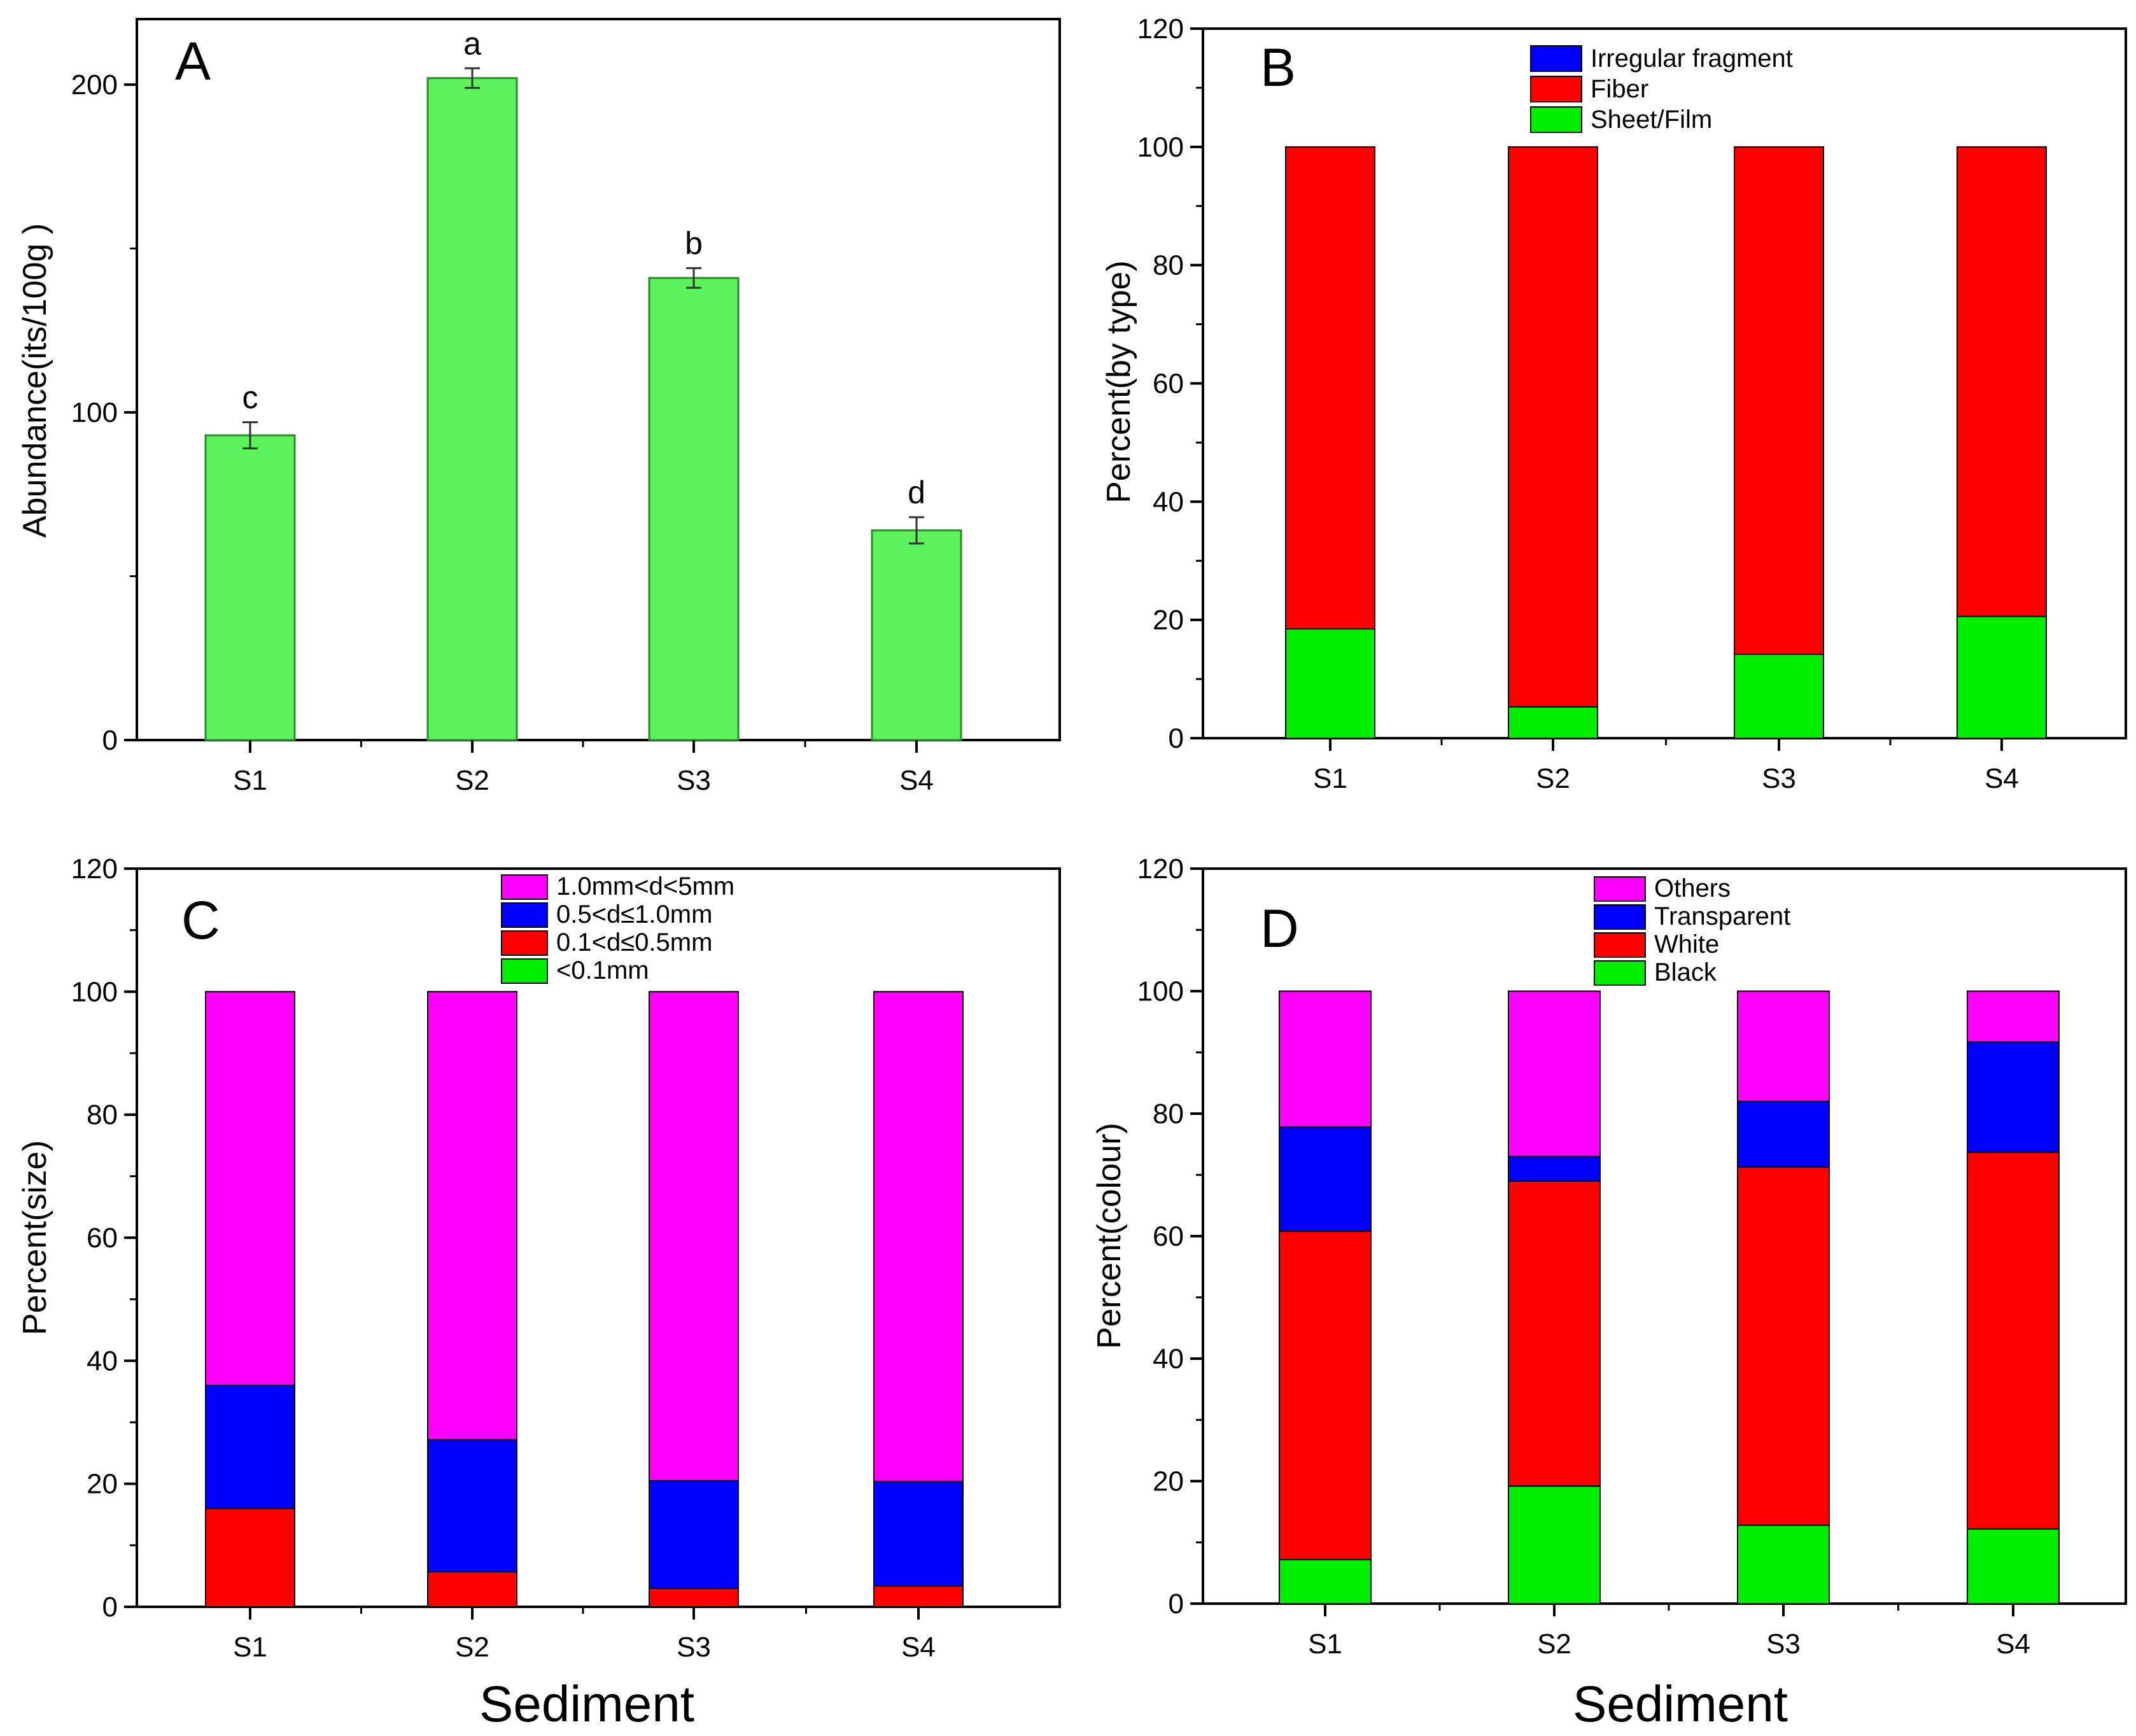 The width and height of the screenshot is (2136, 1736). What do you see at coordinates (1779, 778) in the screenshot?
I see `panel-b-x-tick-label: S3` at bounding box center [1779, 778].